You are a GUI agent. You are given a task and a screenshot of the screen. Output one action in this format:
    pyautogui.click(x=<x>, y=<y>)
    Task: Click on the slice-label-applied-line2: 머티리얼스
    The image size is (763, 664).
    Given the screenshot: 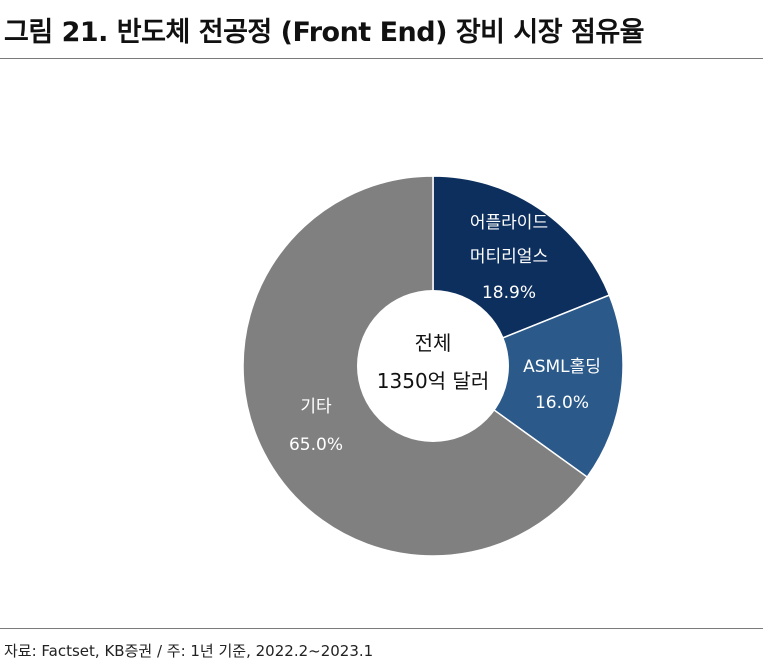 What is the action you would take?
    pyautogui.click(x=509, y=257)
    